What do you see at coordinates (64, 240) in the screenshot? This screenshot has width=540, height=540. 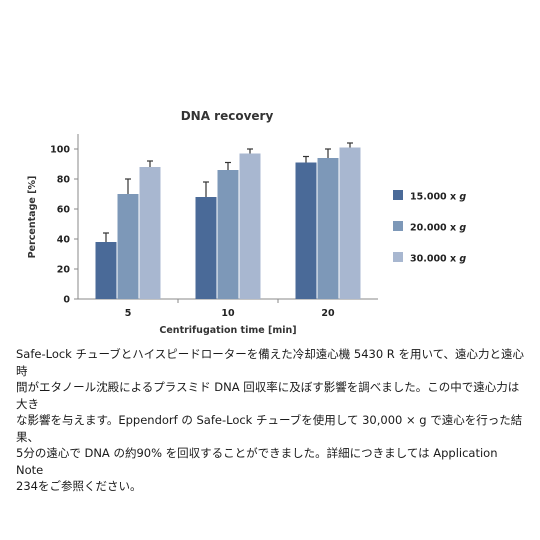 I see `y-tick-label: 40` at bounding box center [64, 240].